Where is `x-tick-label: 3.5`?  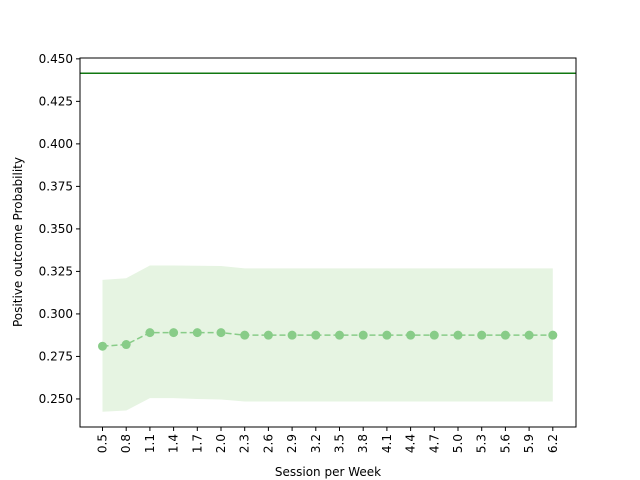
x-tick-label: 3.5 is located at coordinates (340, 443).